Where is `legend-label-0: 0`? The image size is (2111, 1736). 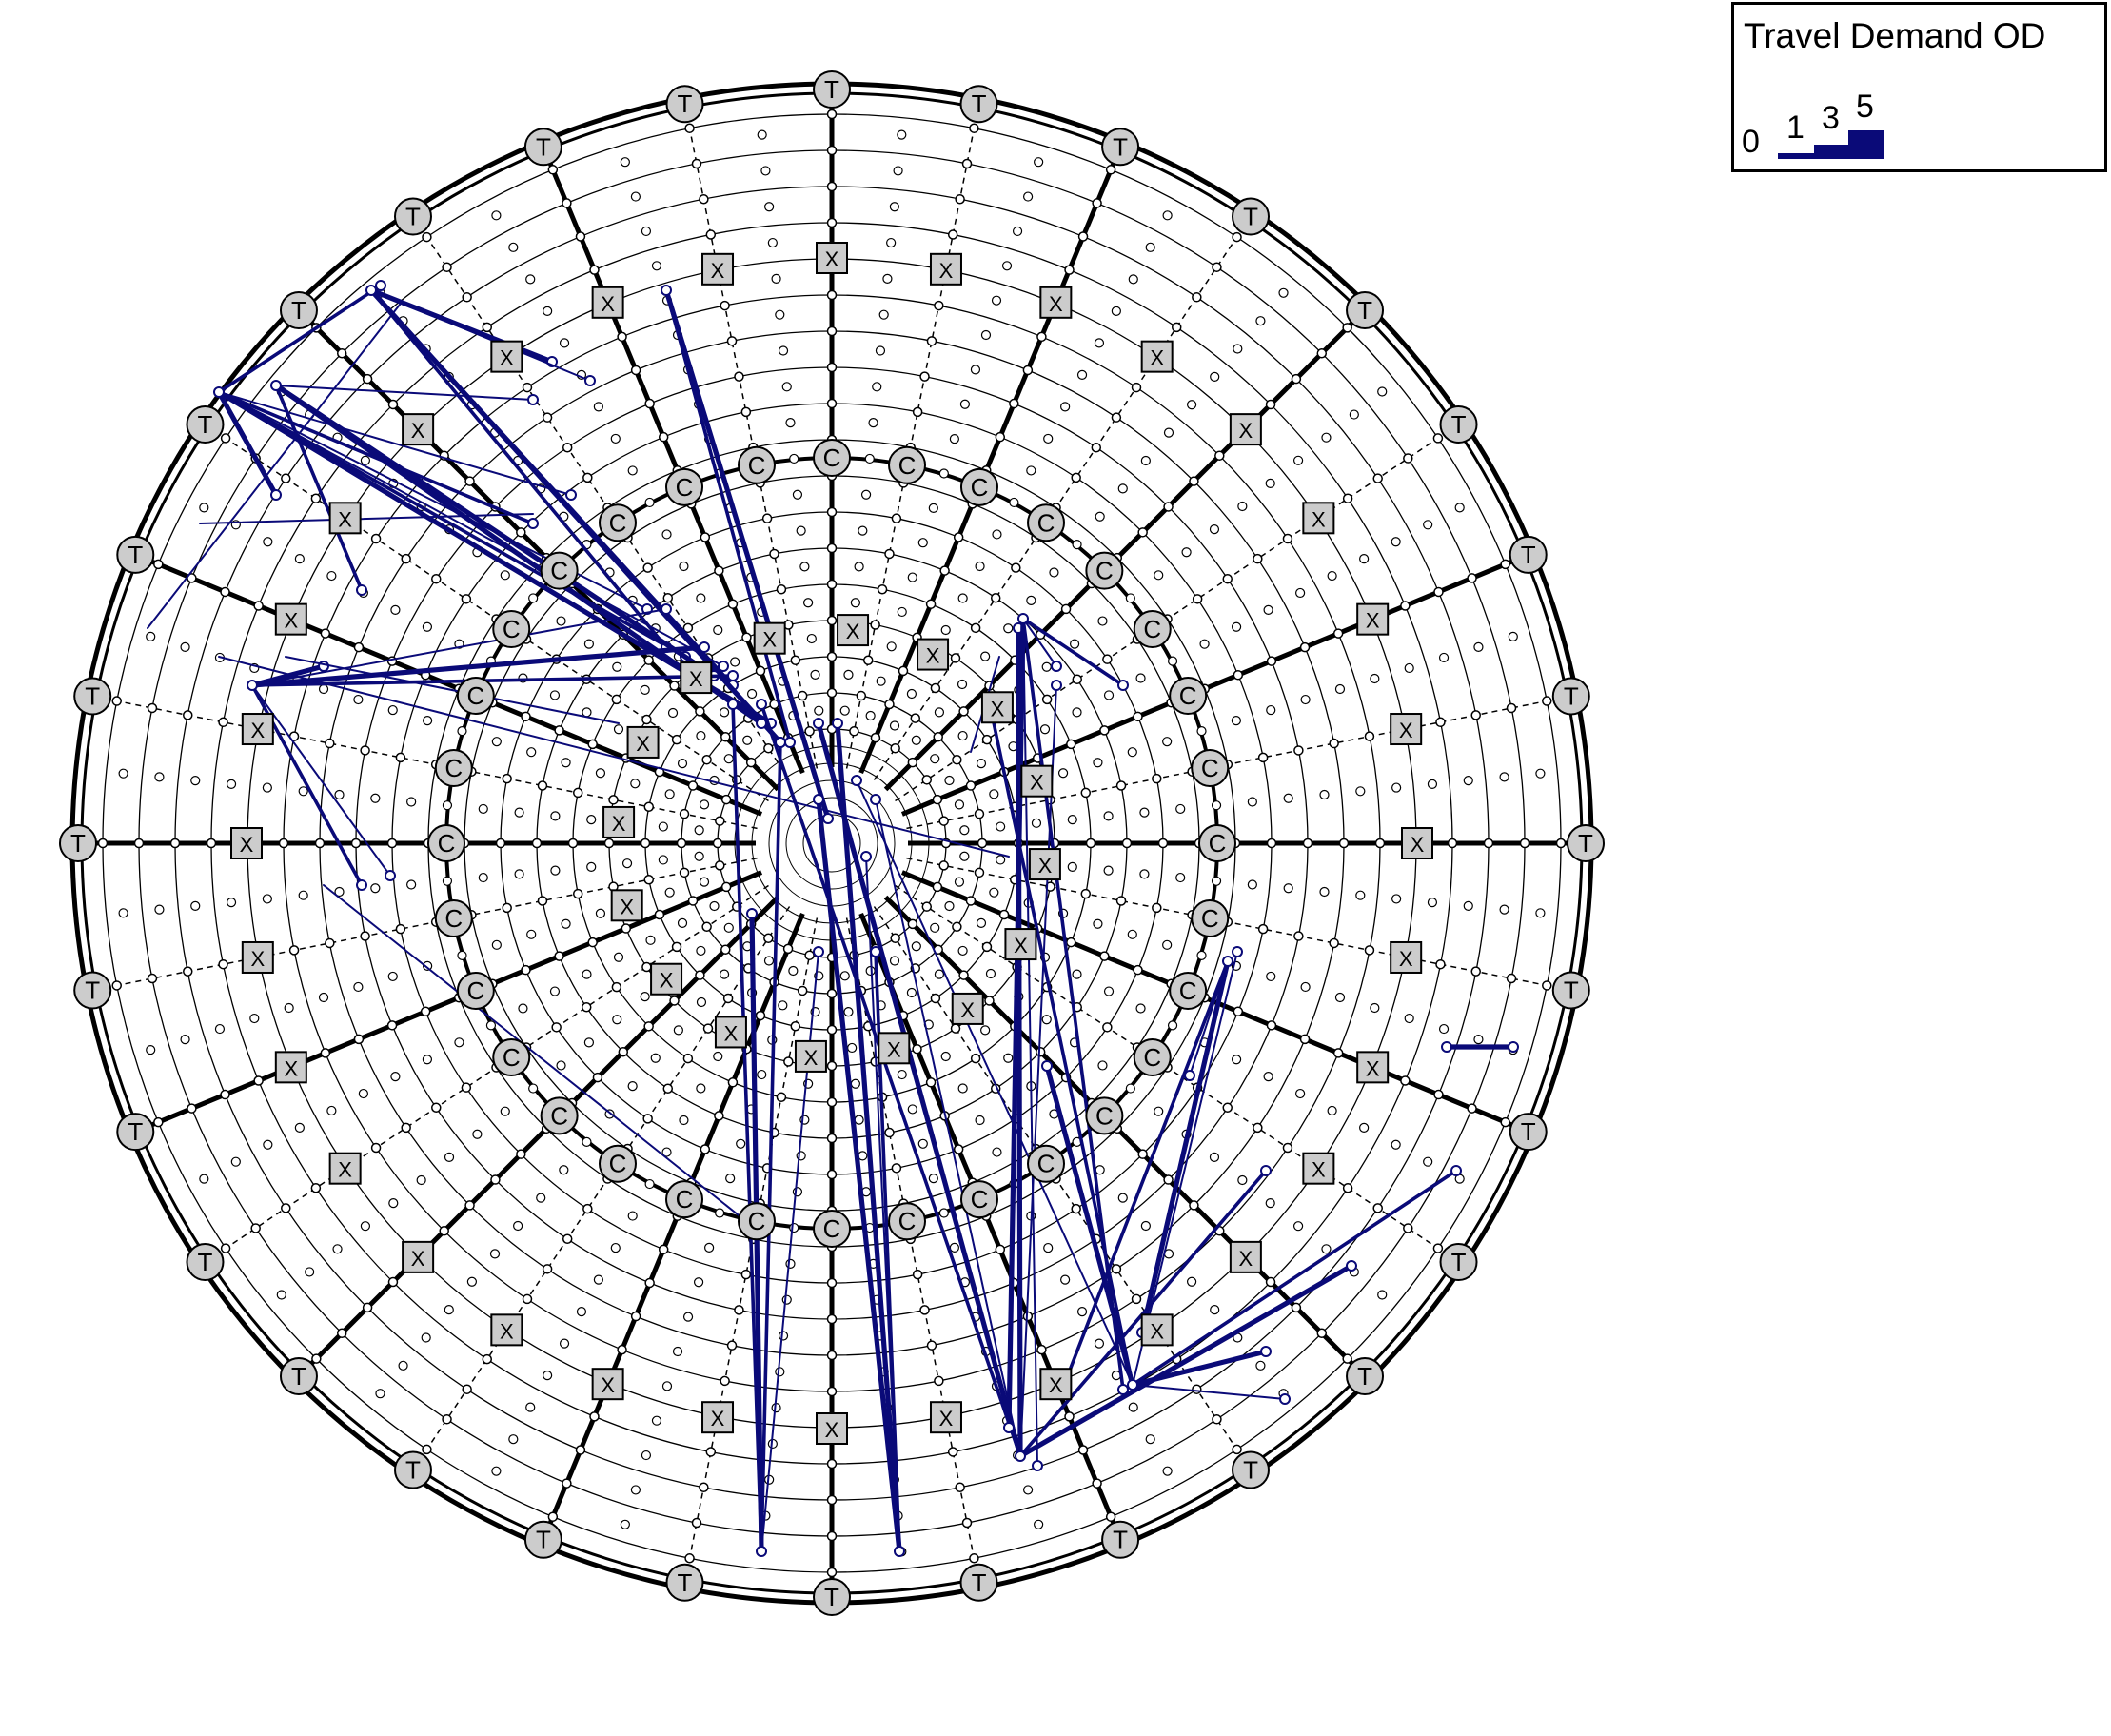 legend-label-0: 0 is located at coordinates (1751, 142).